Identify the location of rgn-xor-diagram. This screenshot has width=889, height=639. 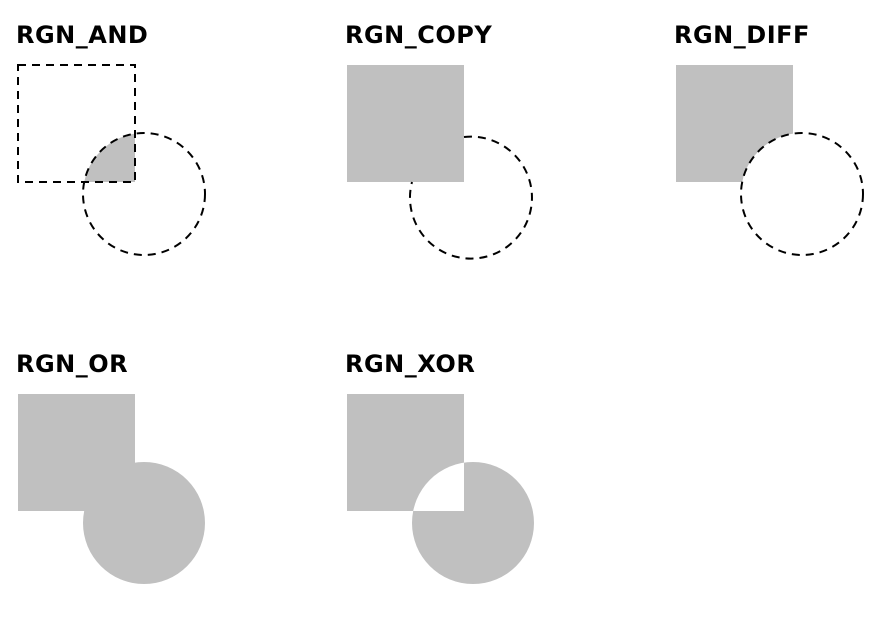
(440, 489).